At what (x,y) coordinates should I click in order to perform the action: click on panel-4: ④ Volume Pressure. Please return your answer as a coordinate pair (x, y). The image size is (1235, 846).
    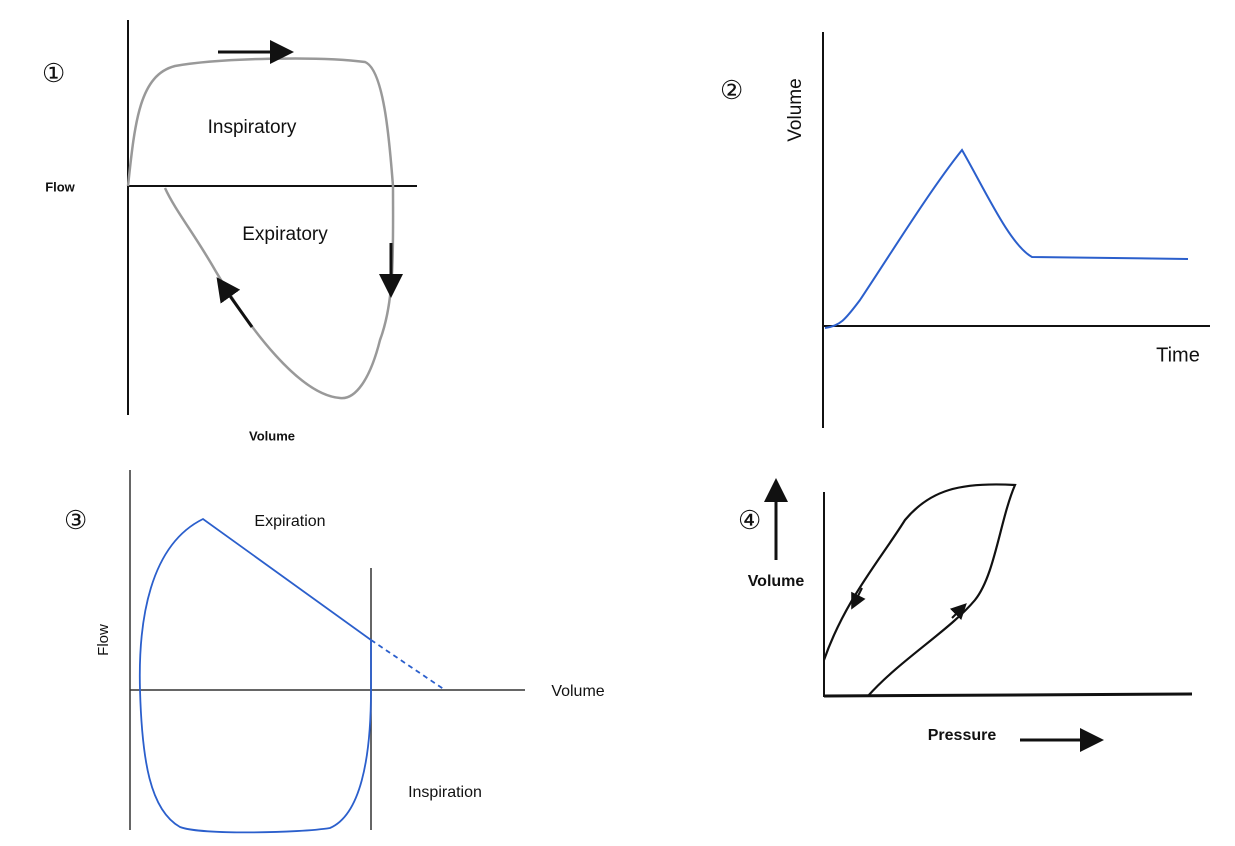
    Looking at the image, I should click on (965, 615).